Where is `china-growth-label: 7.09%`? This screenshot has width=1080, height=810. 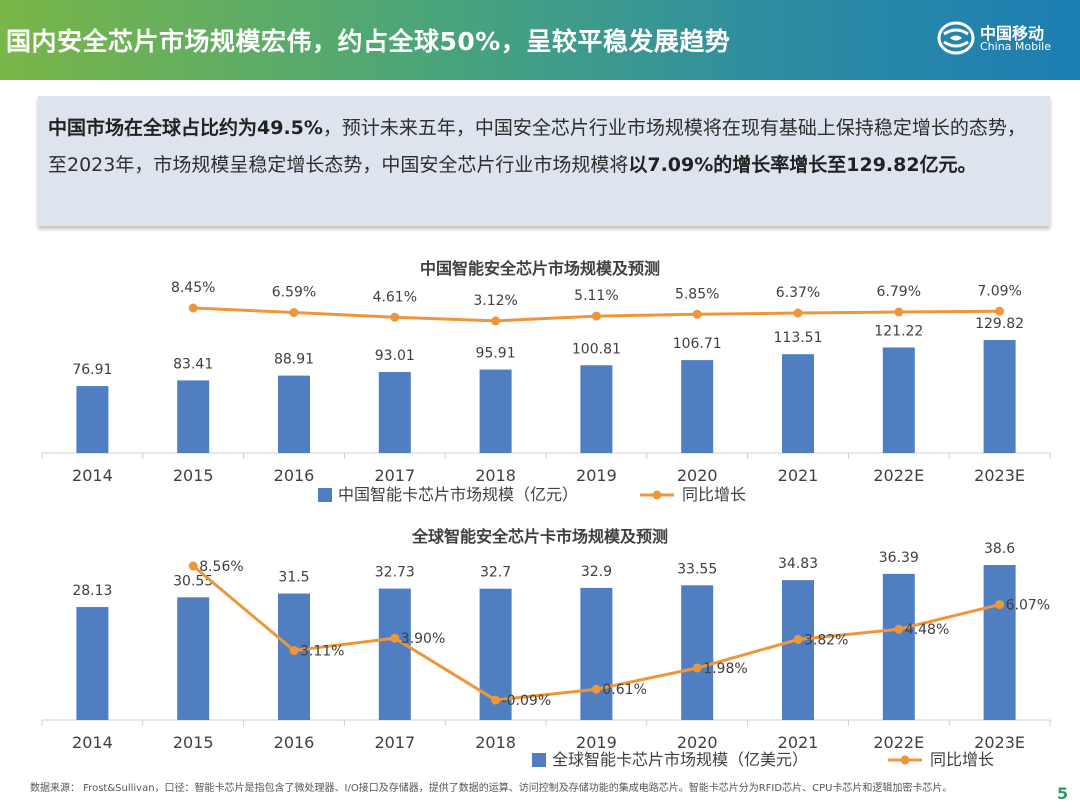 china-growth-label: 7.09% is located at coordinates (999, 291).